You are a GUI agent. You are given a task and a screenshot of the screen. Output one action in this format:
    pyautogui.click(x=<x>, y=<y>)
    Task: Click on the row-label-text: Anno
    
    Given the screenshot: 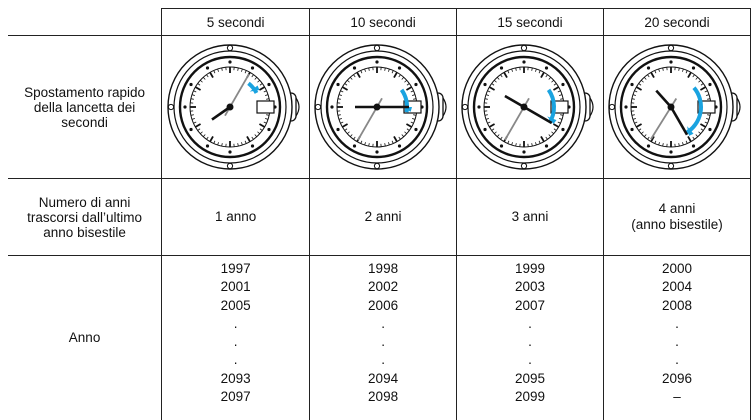 What is the action you would take?
    pyautogui.click(x=84, y=337)
    